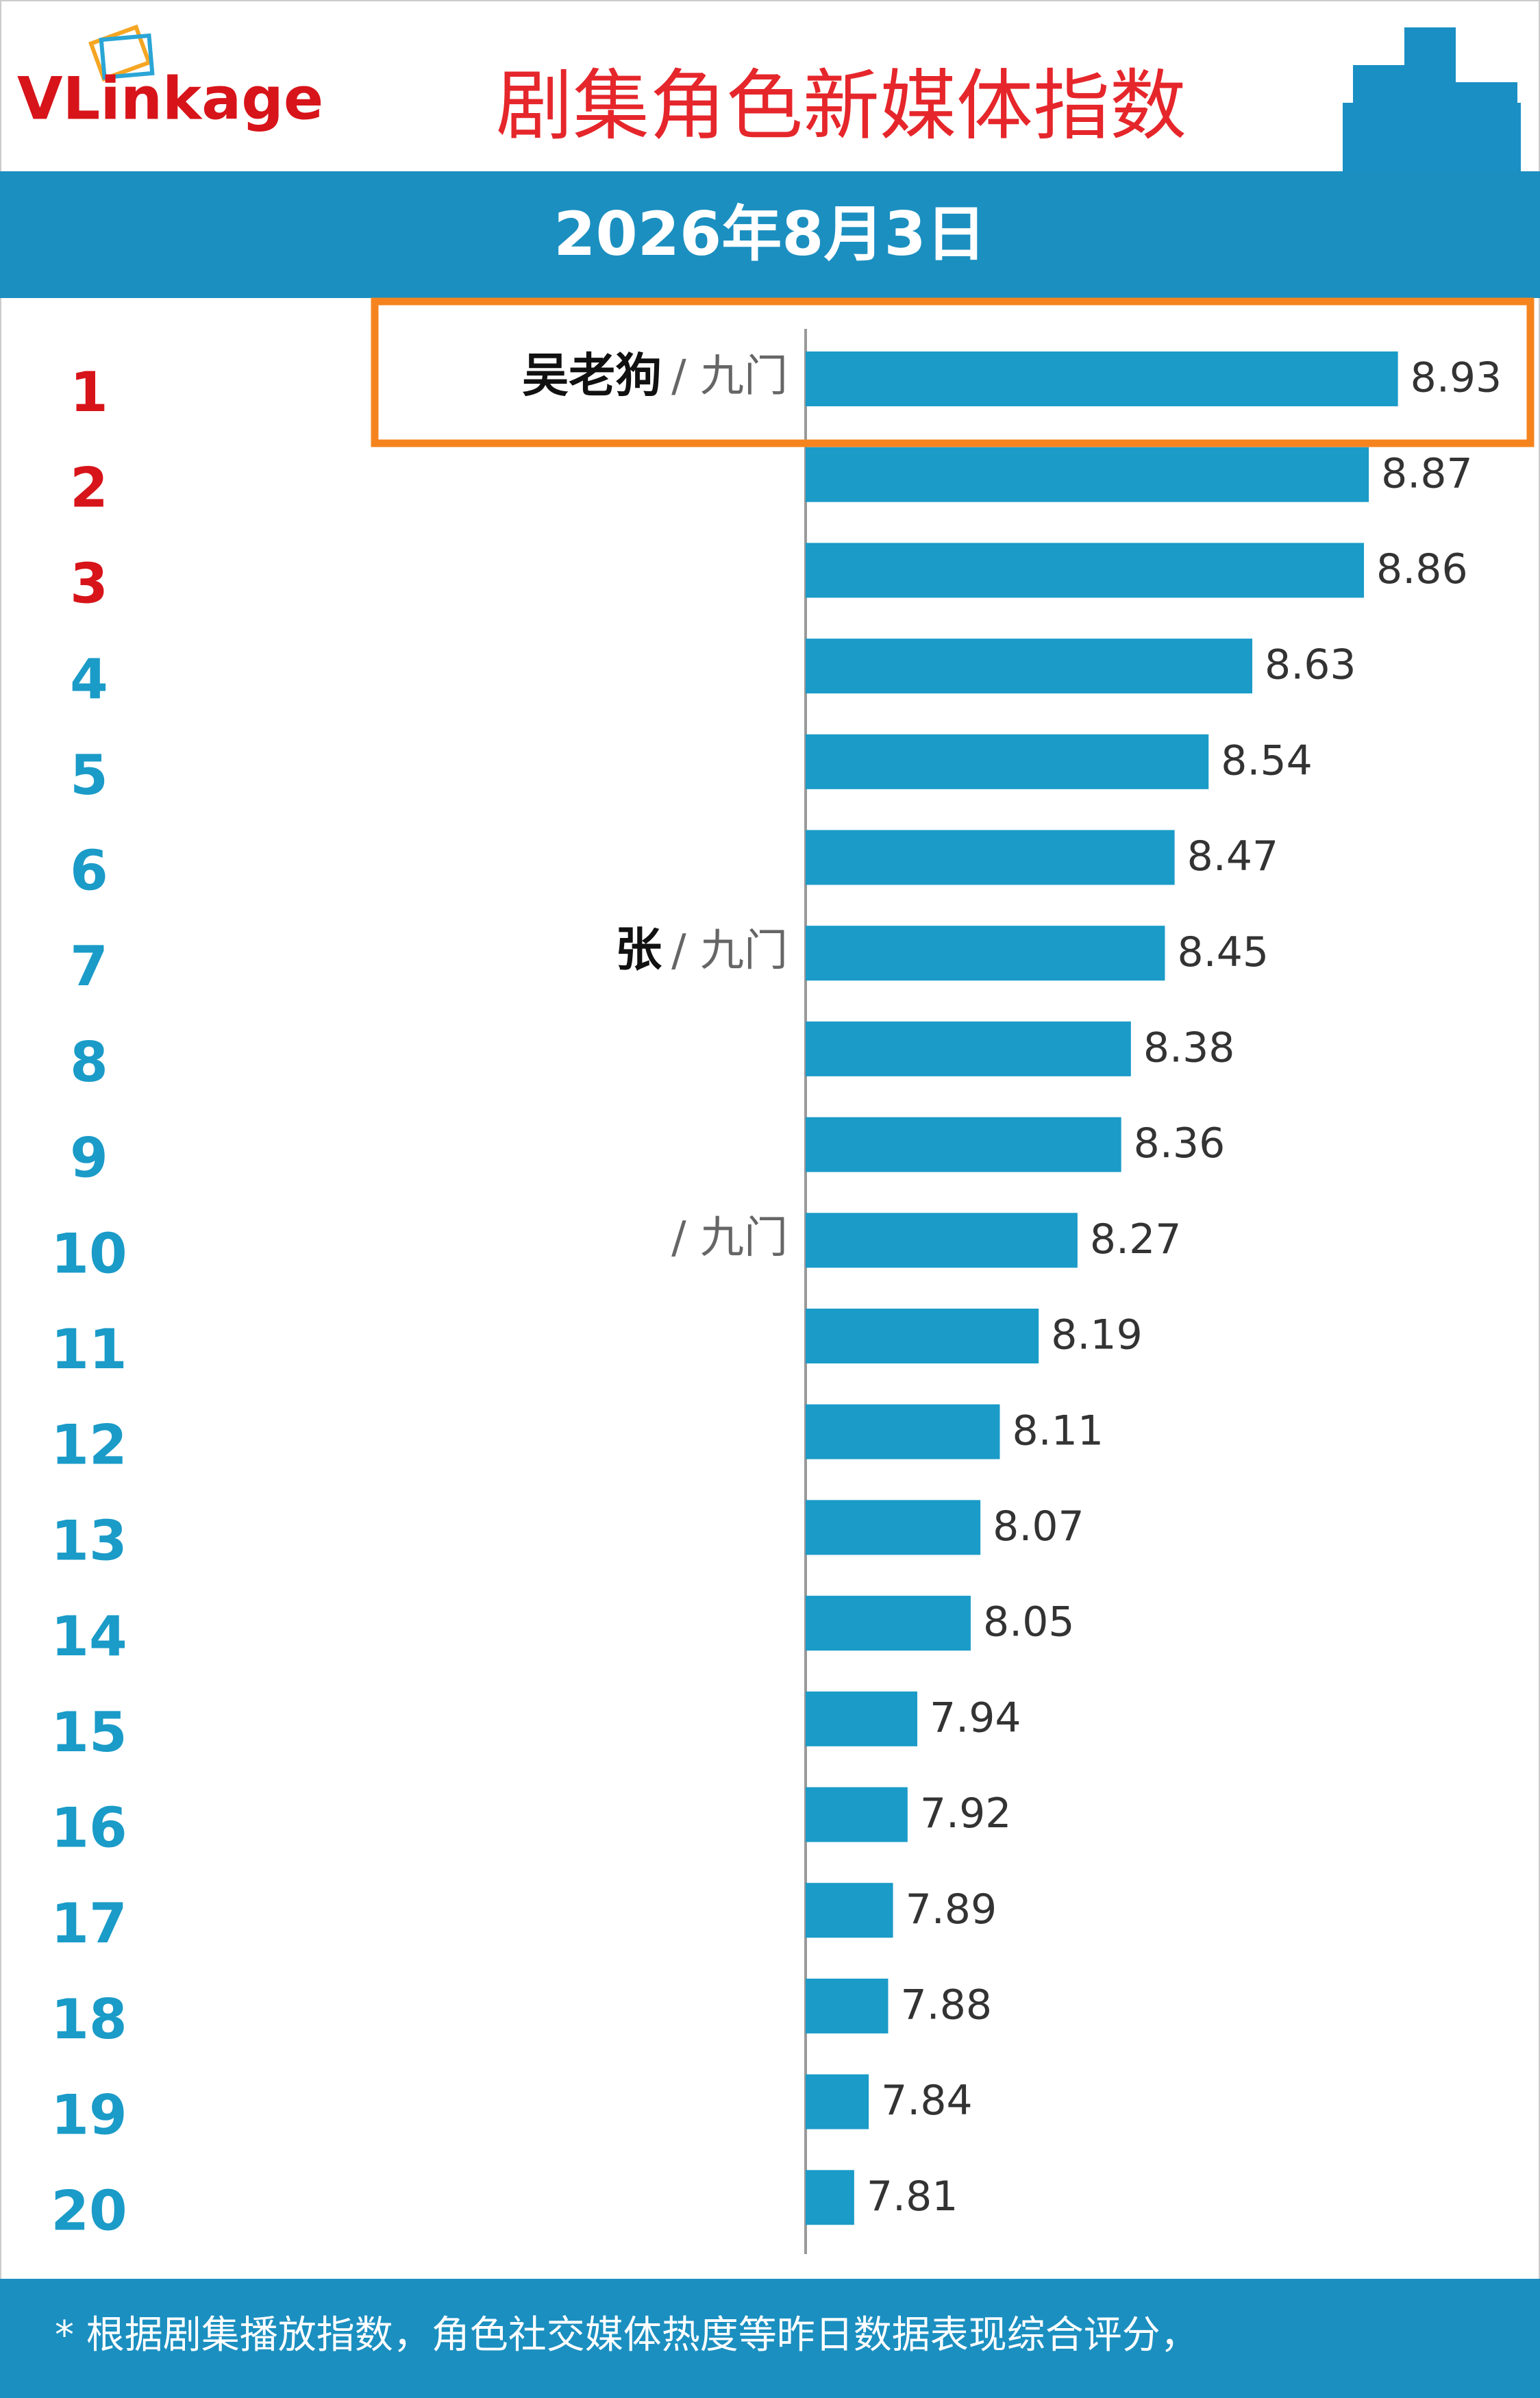 The image size is (1540, 2398). What do you see at coordinates (1029, 1622) in the screenshot?
I see `value-label: 8.05` at bounding box center [1029, 1622].